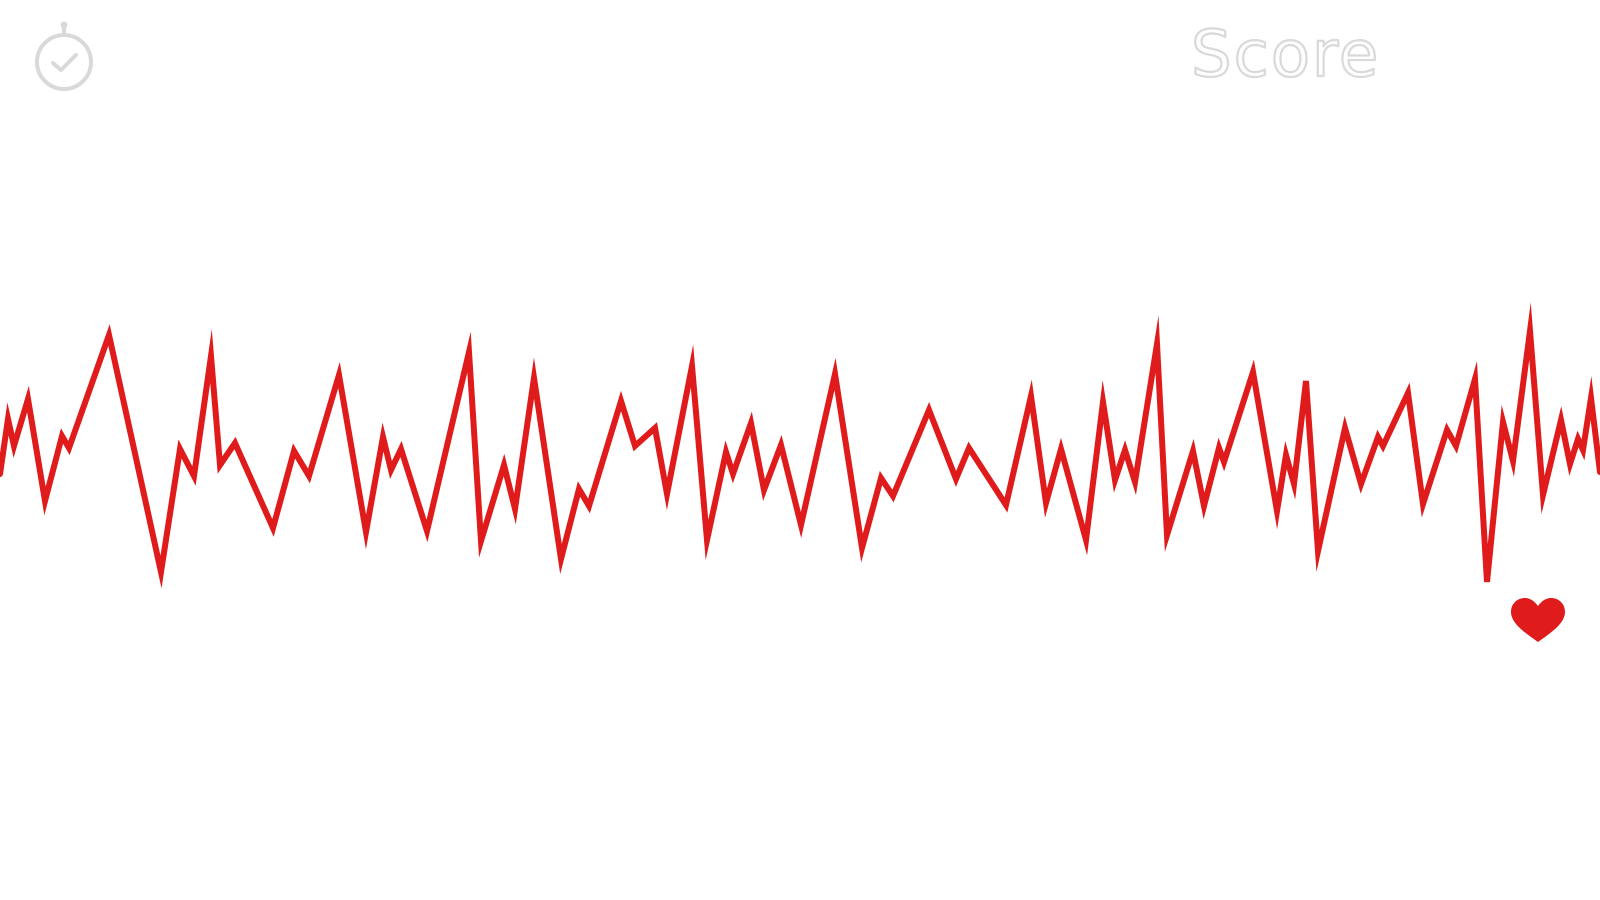 The image size is (1600, 900). What do you see at coordinates (64, 56) in the screenshot?
I see `stopwatch-check-icon` at bounding box center [64, 56].